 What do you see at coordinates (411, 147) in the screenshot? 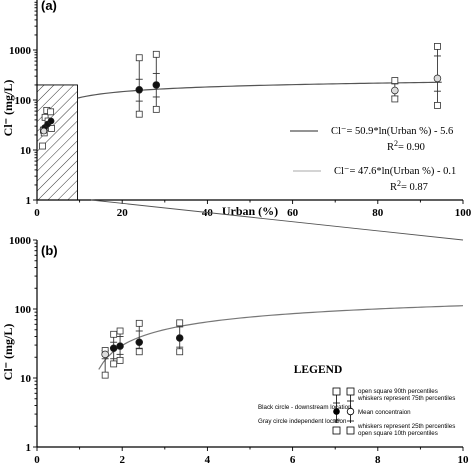
I see `fit-1-r2-value: = 0.90` at bounding box center [411, 147].